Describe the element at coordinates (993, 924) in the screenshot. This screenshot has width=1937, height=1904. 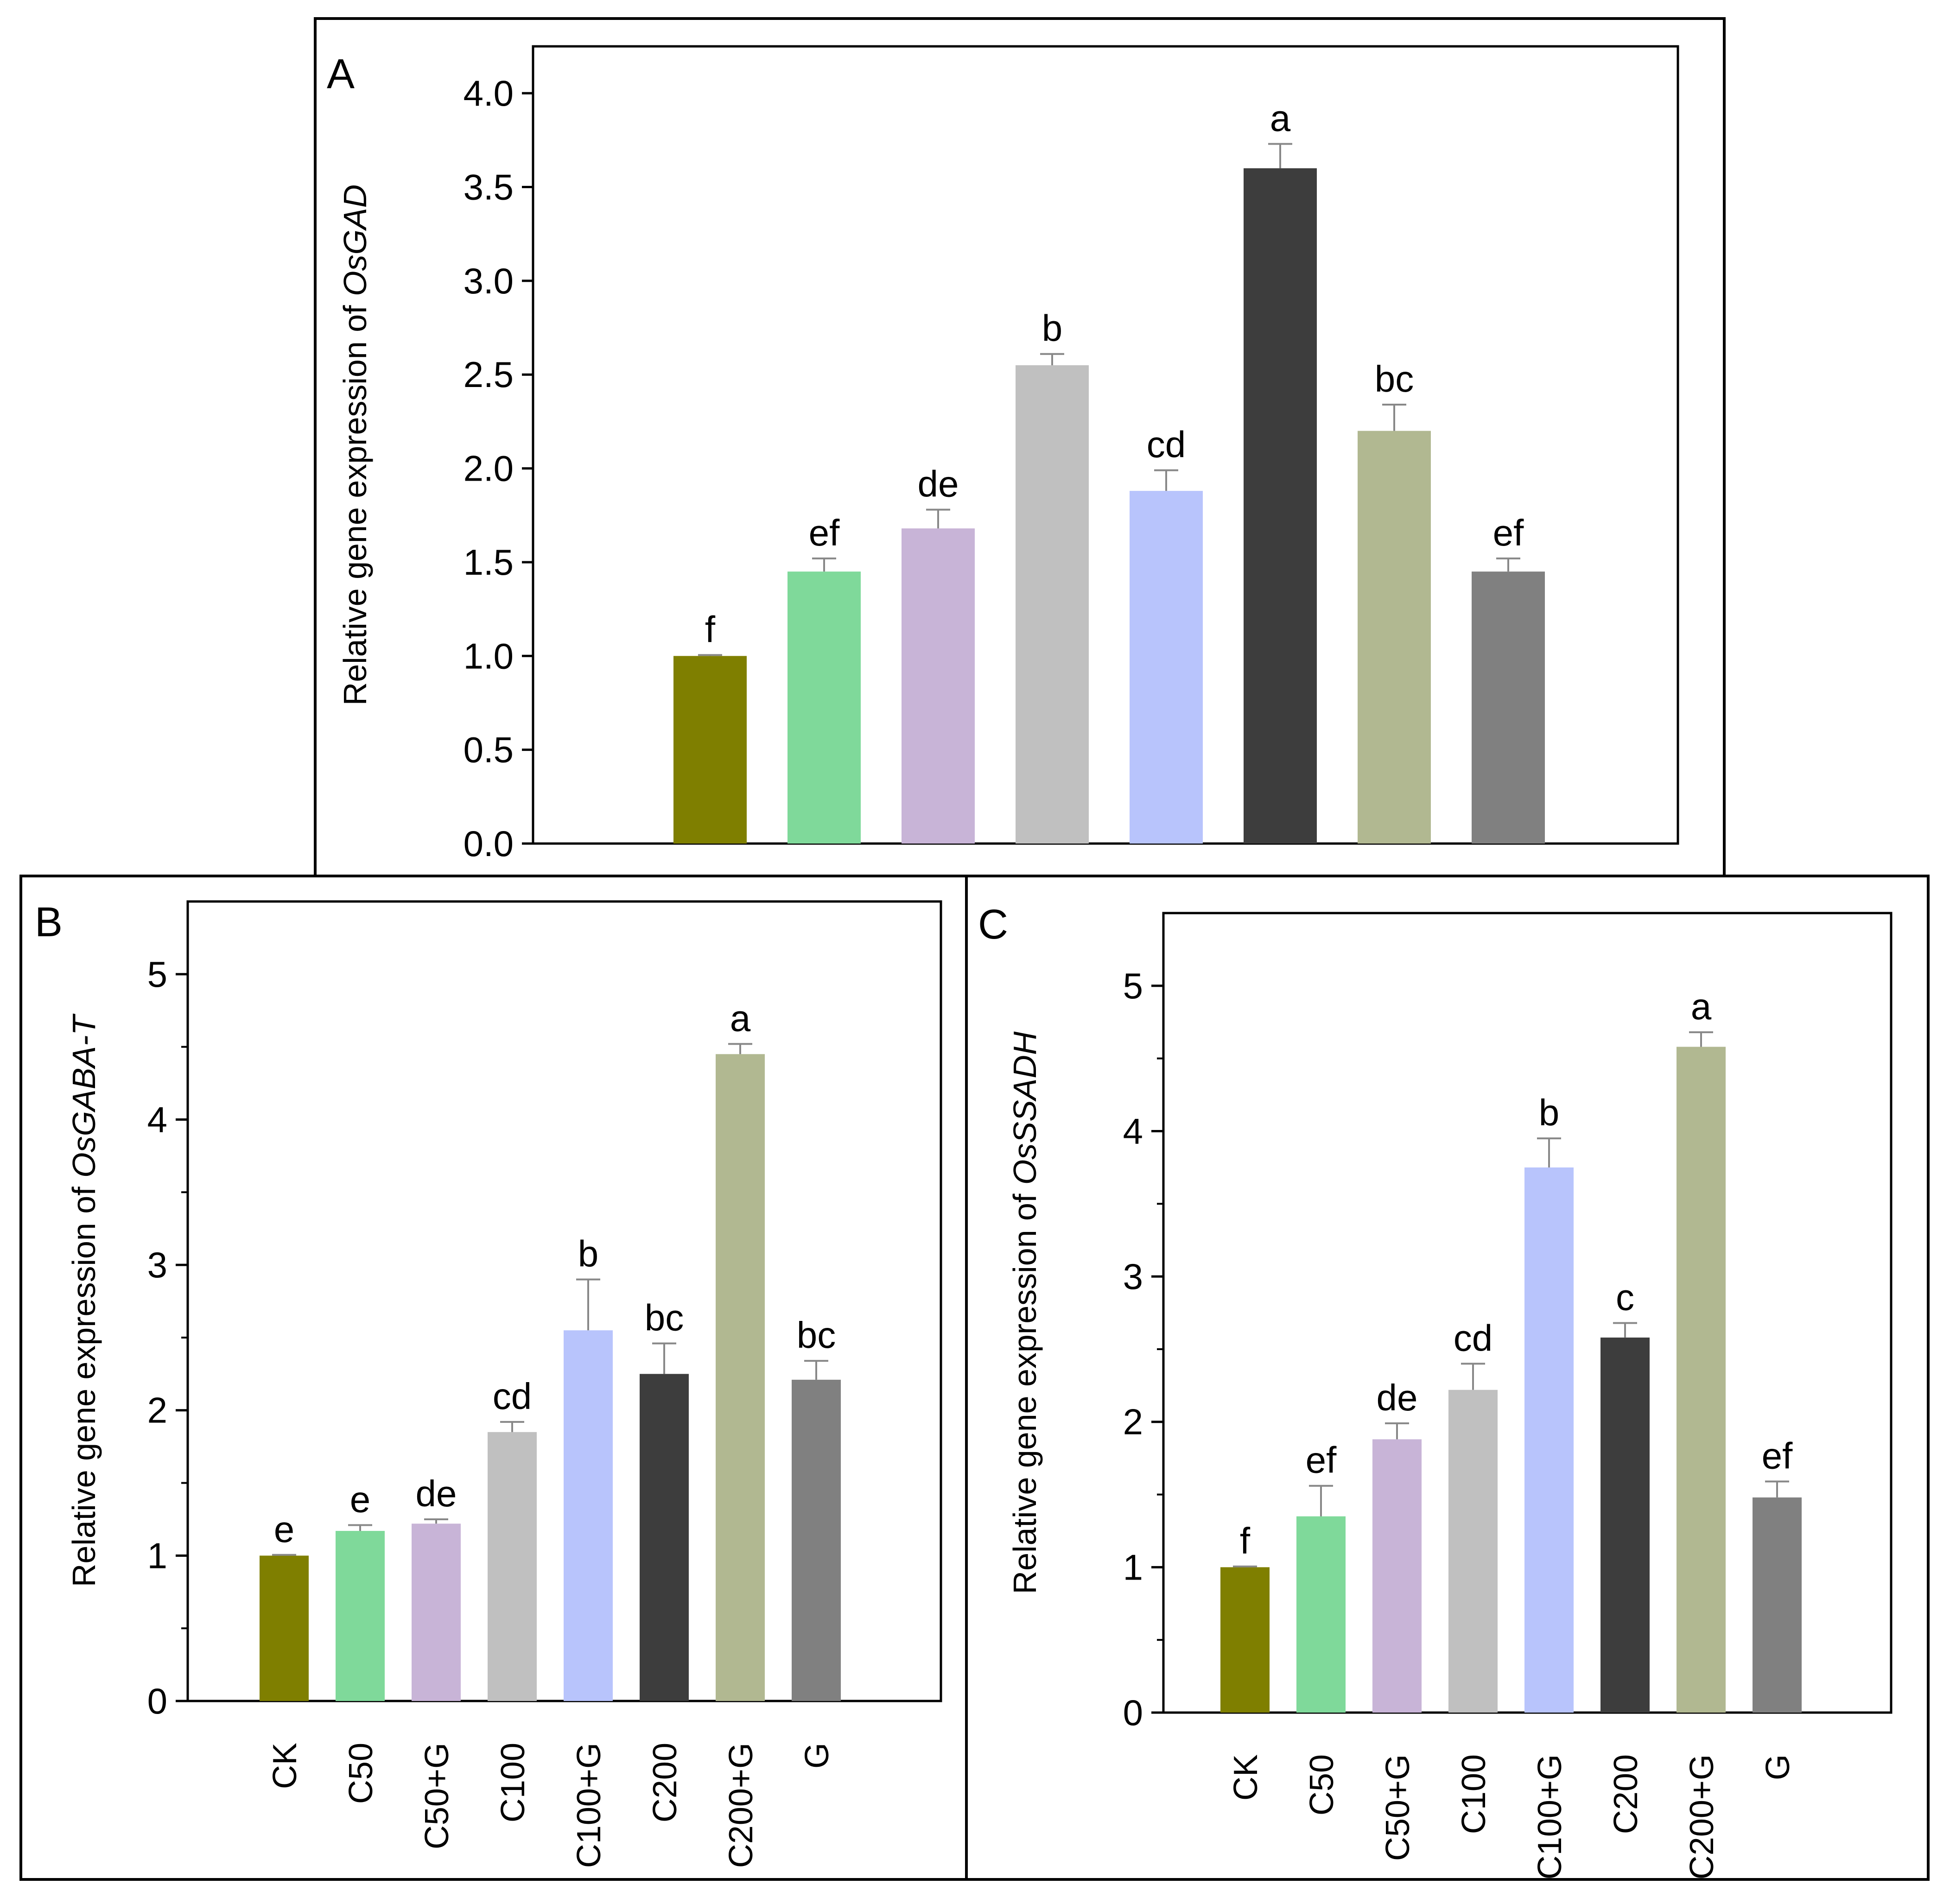
I see `panel-c-letter: C` at that location.